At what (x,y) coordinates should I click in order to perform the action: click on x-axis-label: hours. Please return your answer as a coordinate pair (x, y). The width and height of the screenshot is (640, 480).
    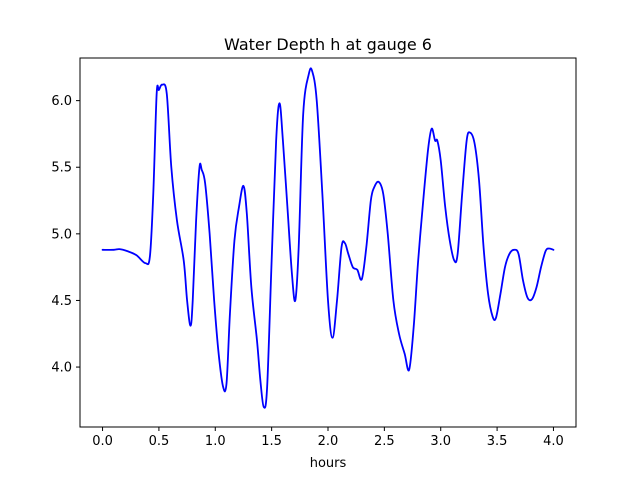
    Looking at the image, I should click on (328, 463).